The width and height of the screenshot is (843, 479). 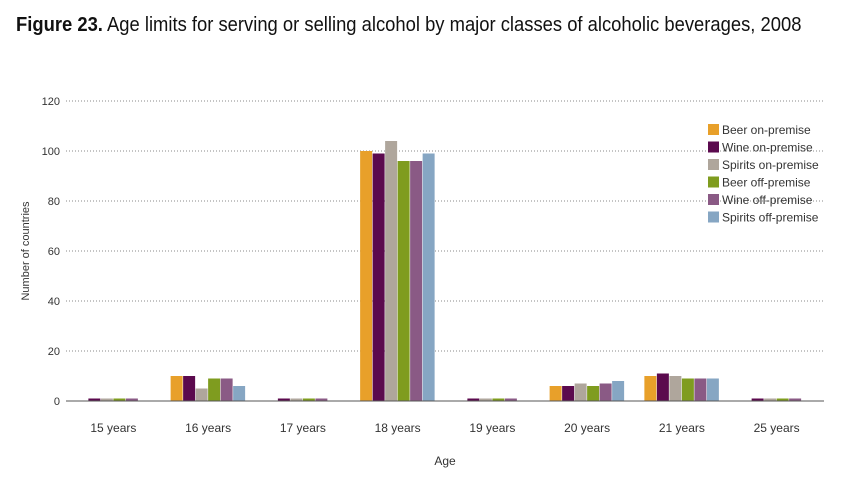 I want to click on x-axis-label: Age, so click(x=445, y=461).